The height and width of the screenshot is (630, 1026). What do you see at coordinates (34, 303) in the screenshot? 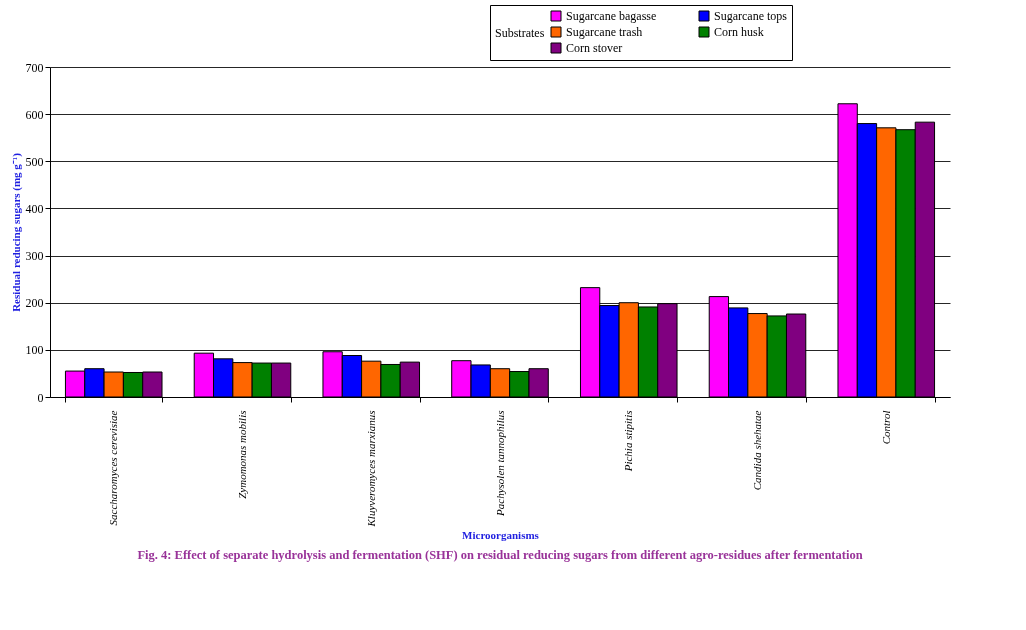
I see `y-tick-label: 200` at bounding box center [34, 303].